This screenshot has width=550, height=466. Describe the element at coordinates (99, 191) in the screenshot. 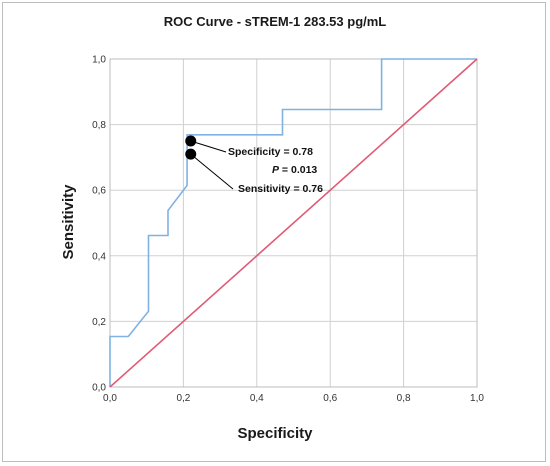

I see `y-tick-label: 0,6` at that location.